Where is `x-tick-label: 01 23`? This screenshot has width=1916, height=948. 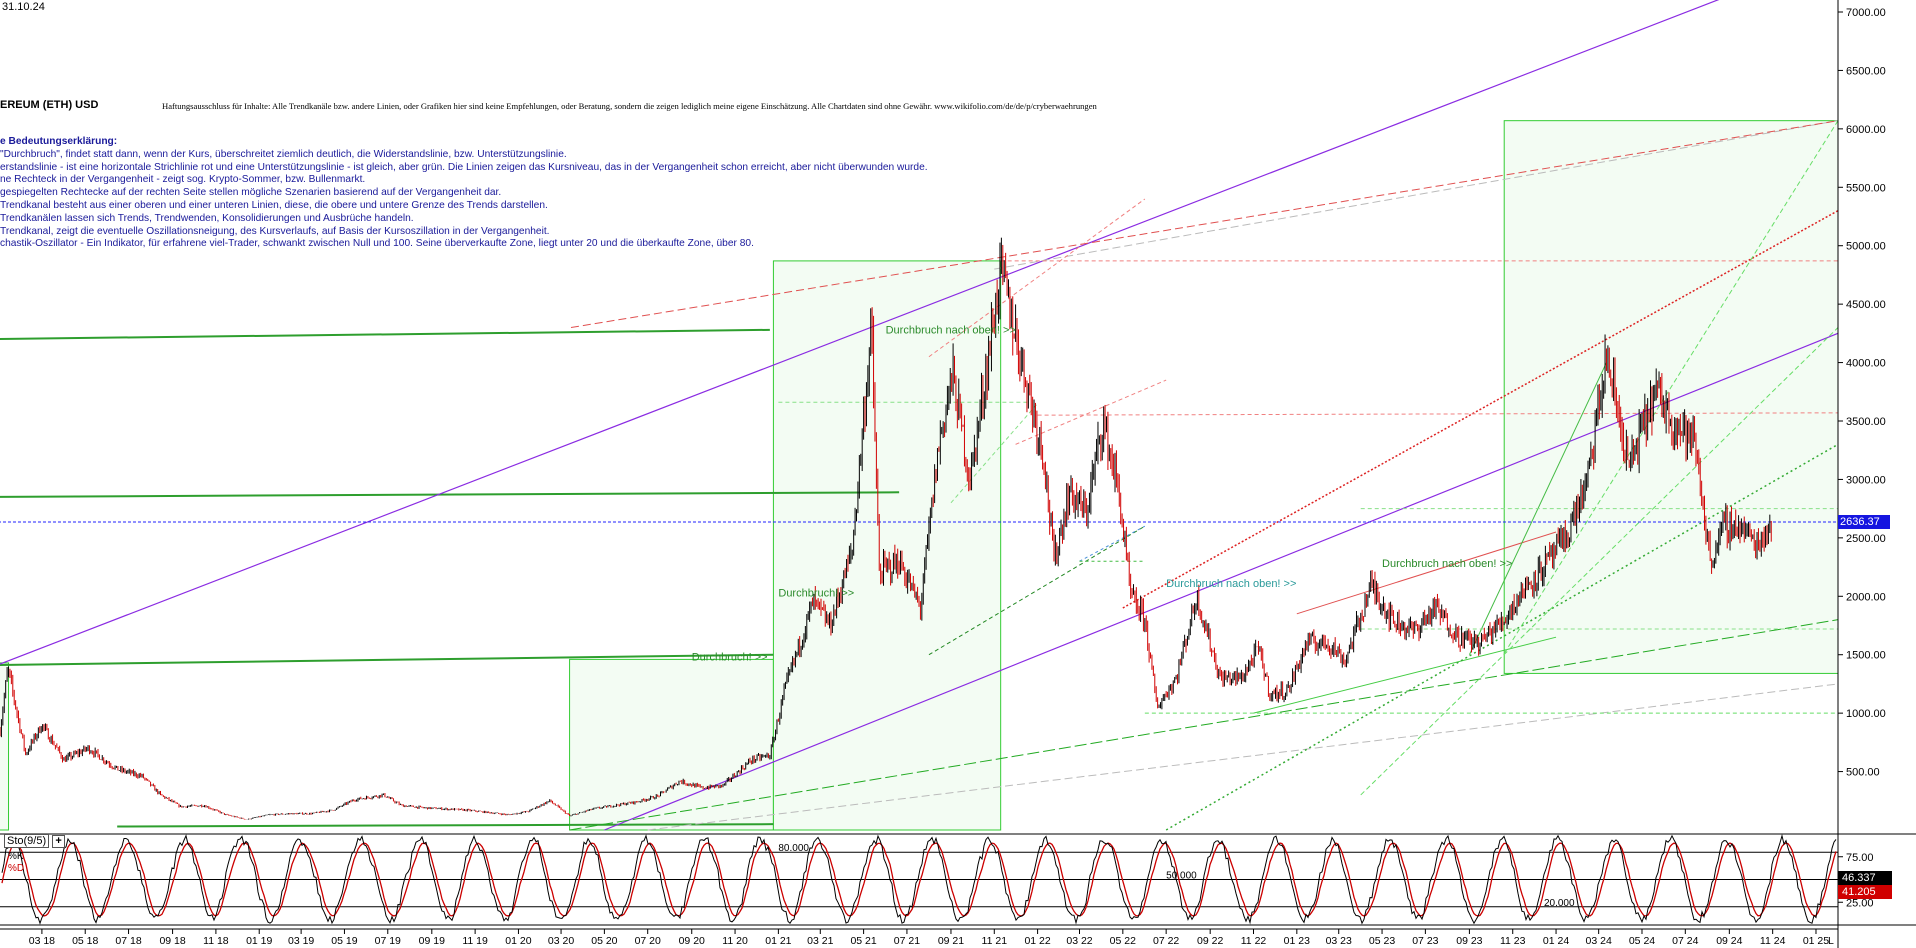
x-tick-label: 01 23 is located at coordinates (1297, 941).